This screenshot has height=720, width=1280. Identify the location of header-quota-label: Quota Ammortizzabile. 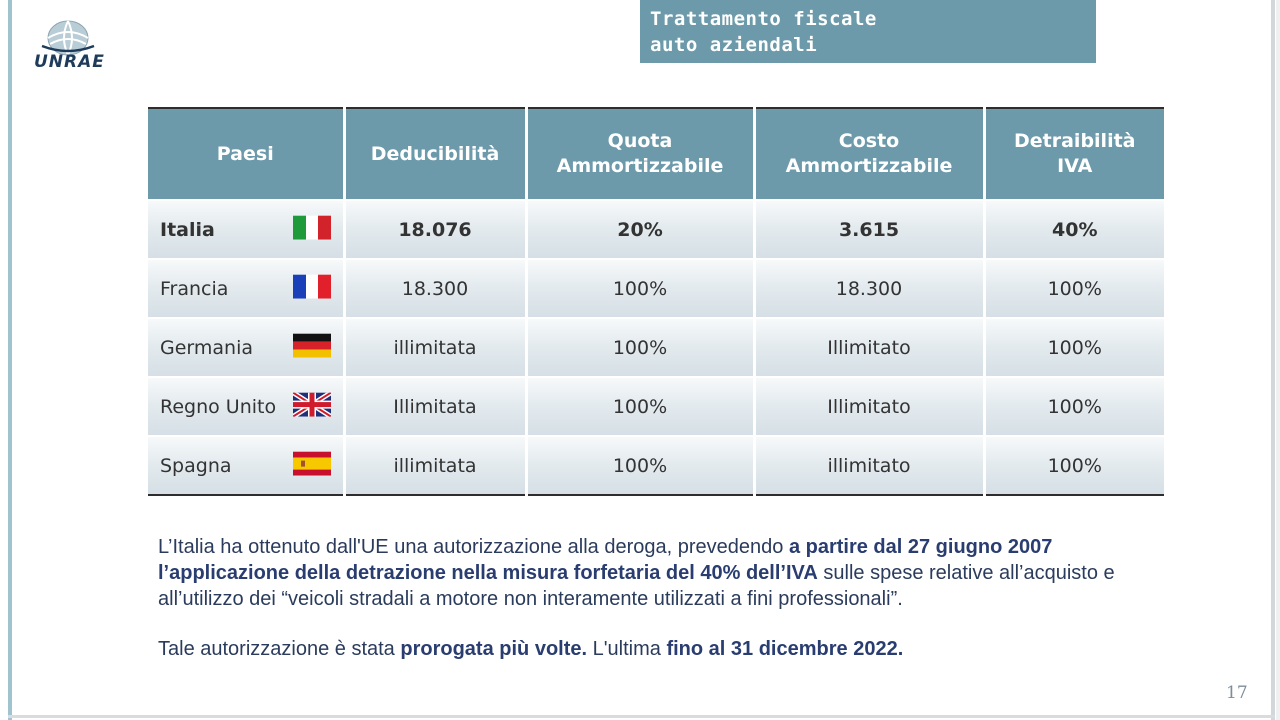
(640, 153).